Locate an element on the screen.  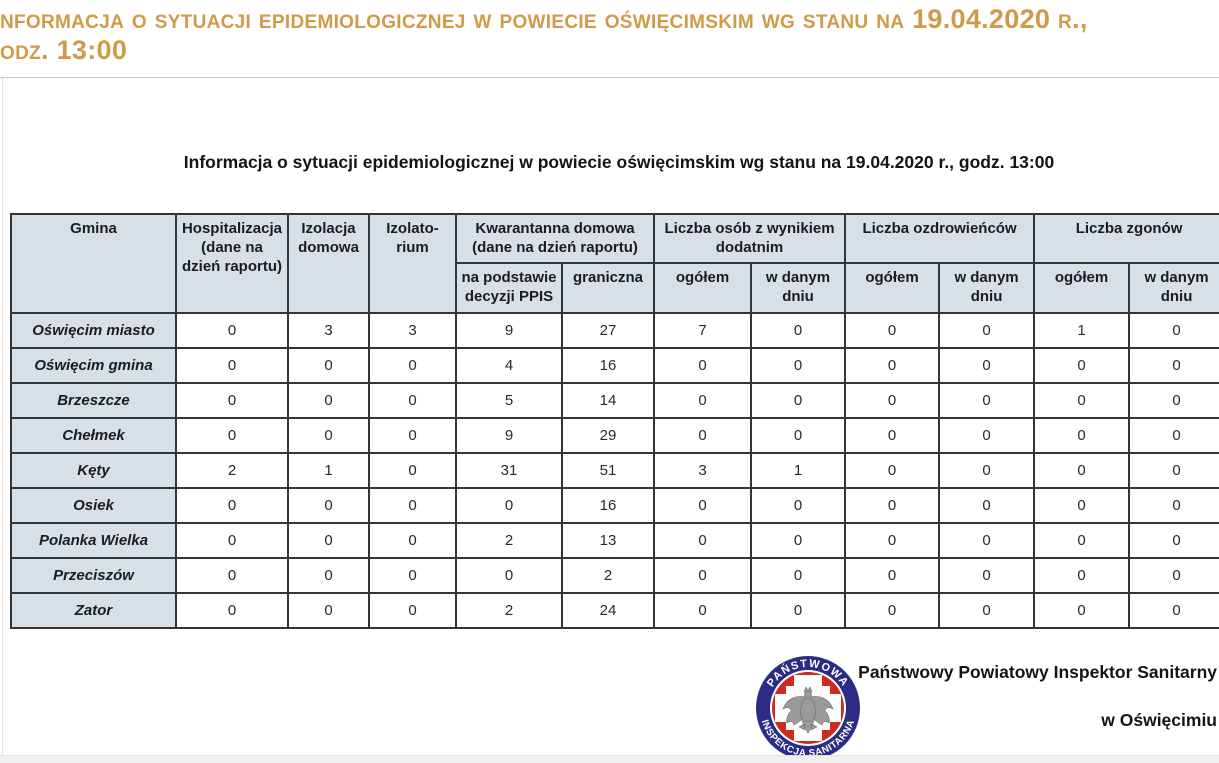
col-header-wynik-dodatni: Liczba osób z wynikiem dodatnim is located at coordinates (750, 238).